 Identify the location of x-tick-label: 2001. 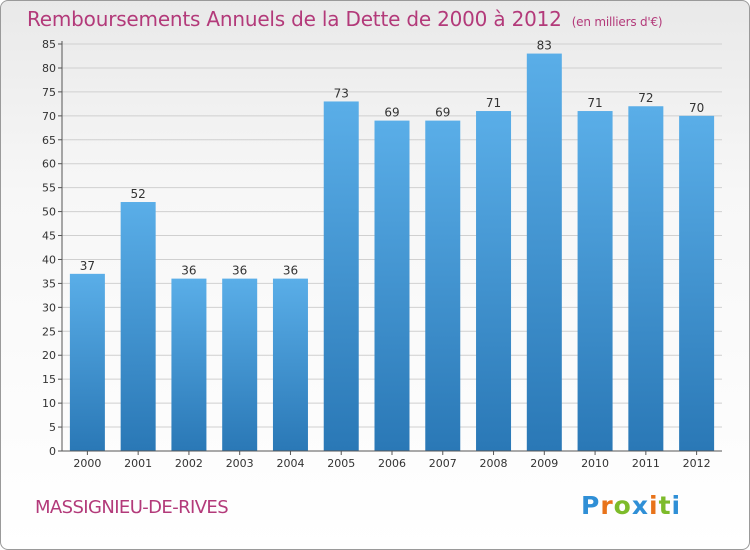
(138, 463).